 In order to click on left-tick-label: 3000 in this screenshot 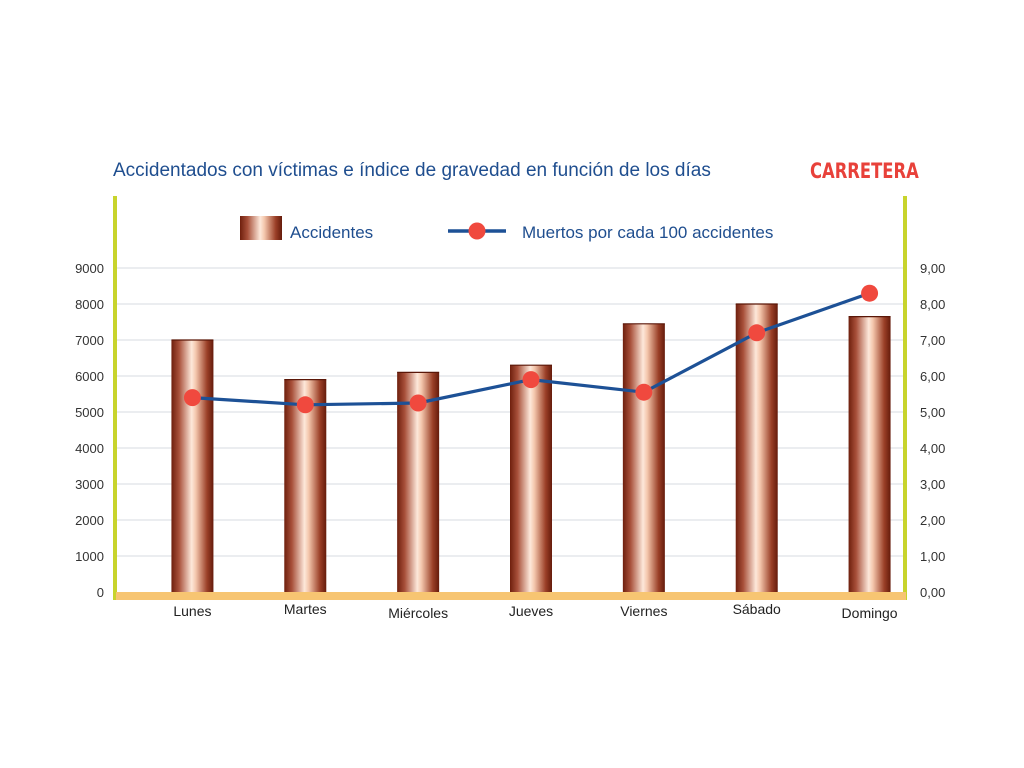, I will do `click(89, 484)`.